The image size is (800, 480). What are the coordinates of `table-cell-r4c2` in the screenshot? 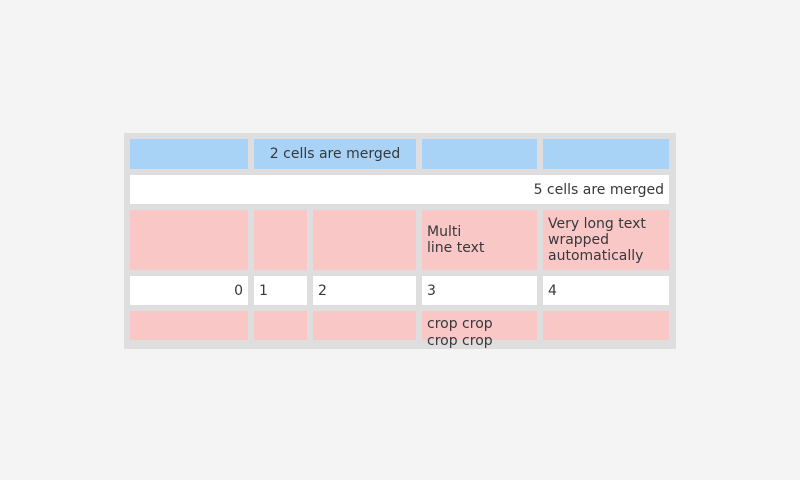 It's located at (364, 325).